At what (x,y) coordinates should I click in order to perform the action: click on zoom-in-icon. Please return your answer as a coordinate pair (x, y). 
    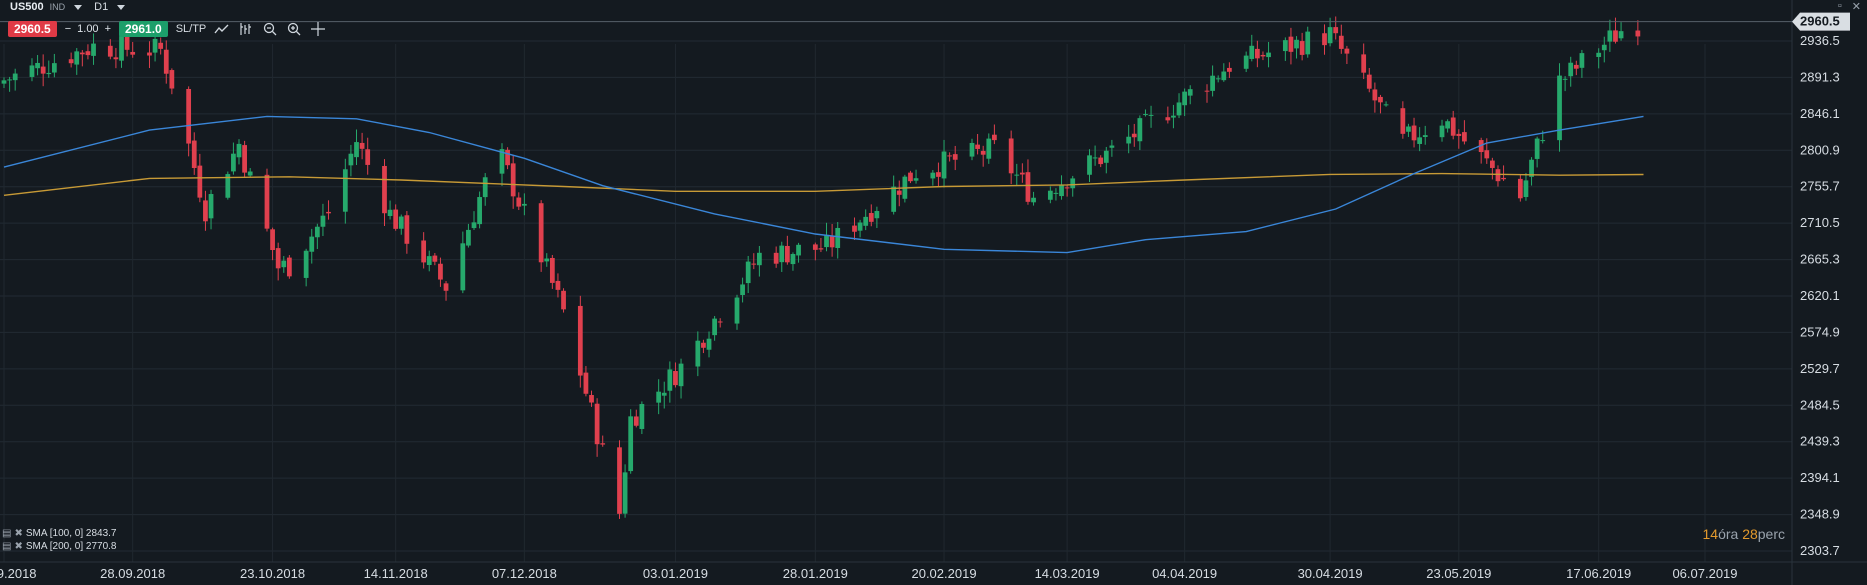
    Looking at the image, I should click on (294, 29).